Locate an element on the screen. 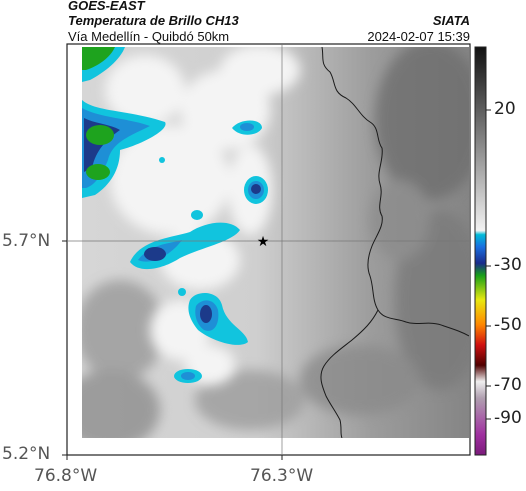 This screenshot has width=526, height=491. colorbar-label-minus70: -70 is located at coordinates (508, 385).